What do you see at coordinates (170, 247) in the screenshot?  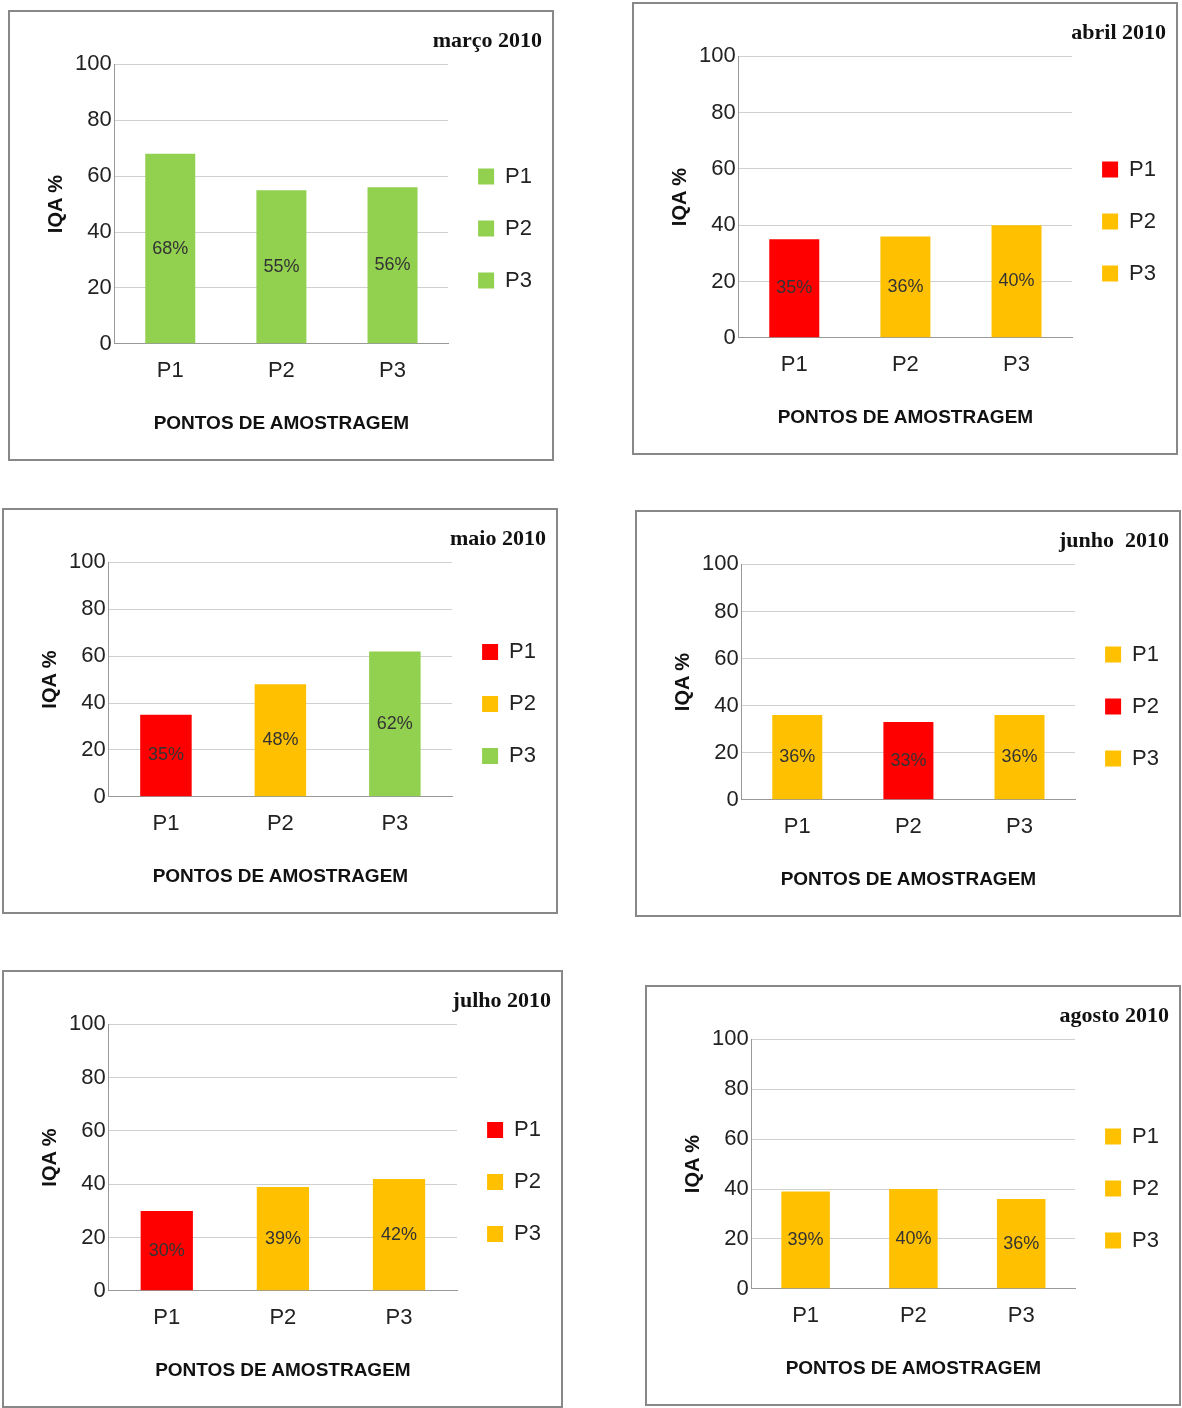 I see `data-label: 68%` at bounding box center [170, 247].